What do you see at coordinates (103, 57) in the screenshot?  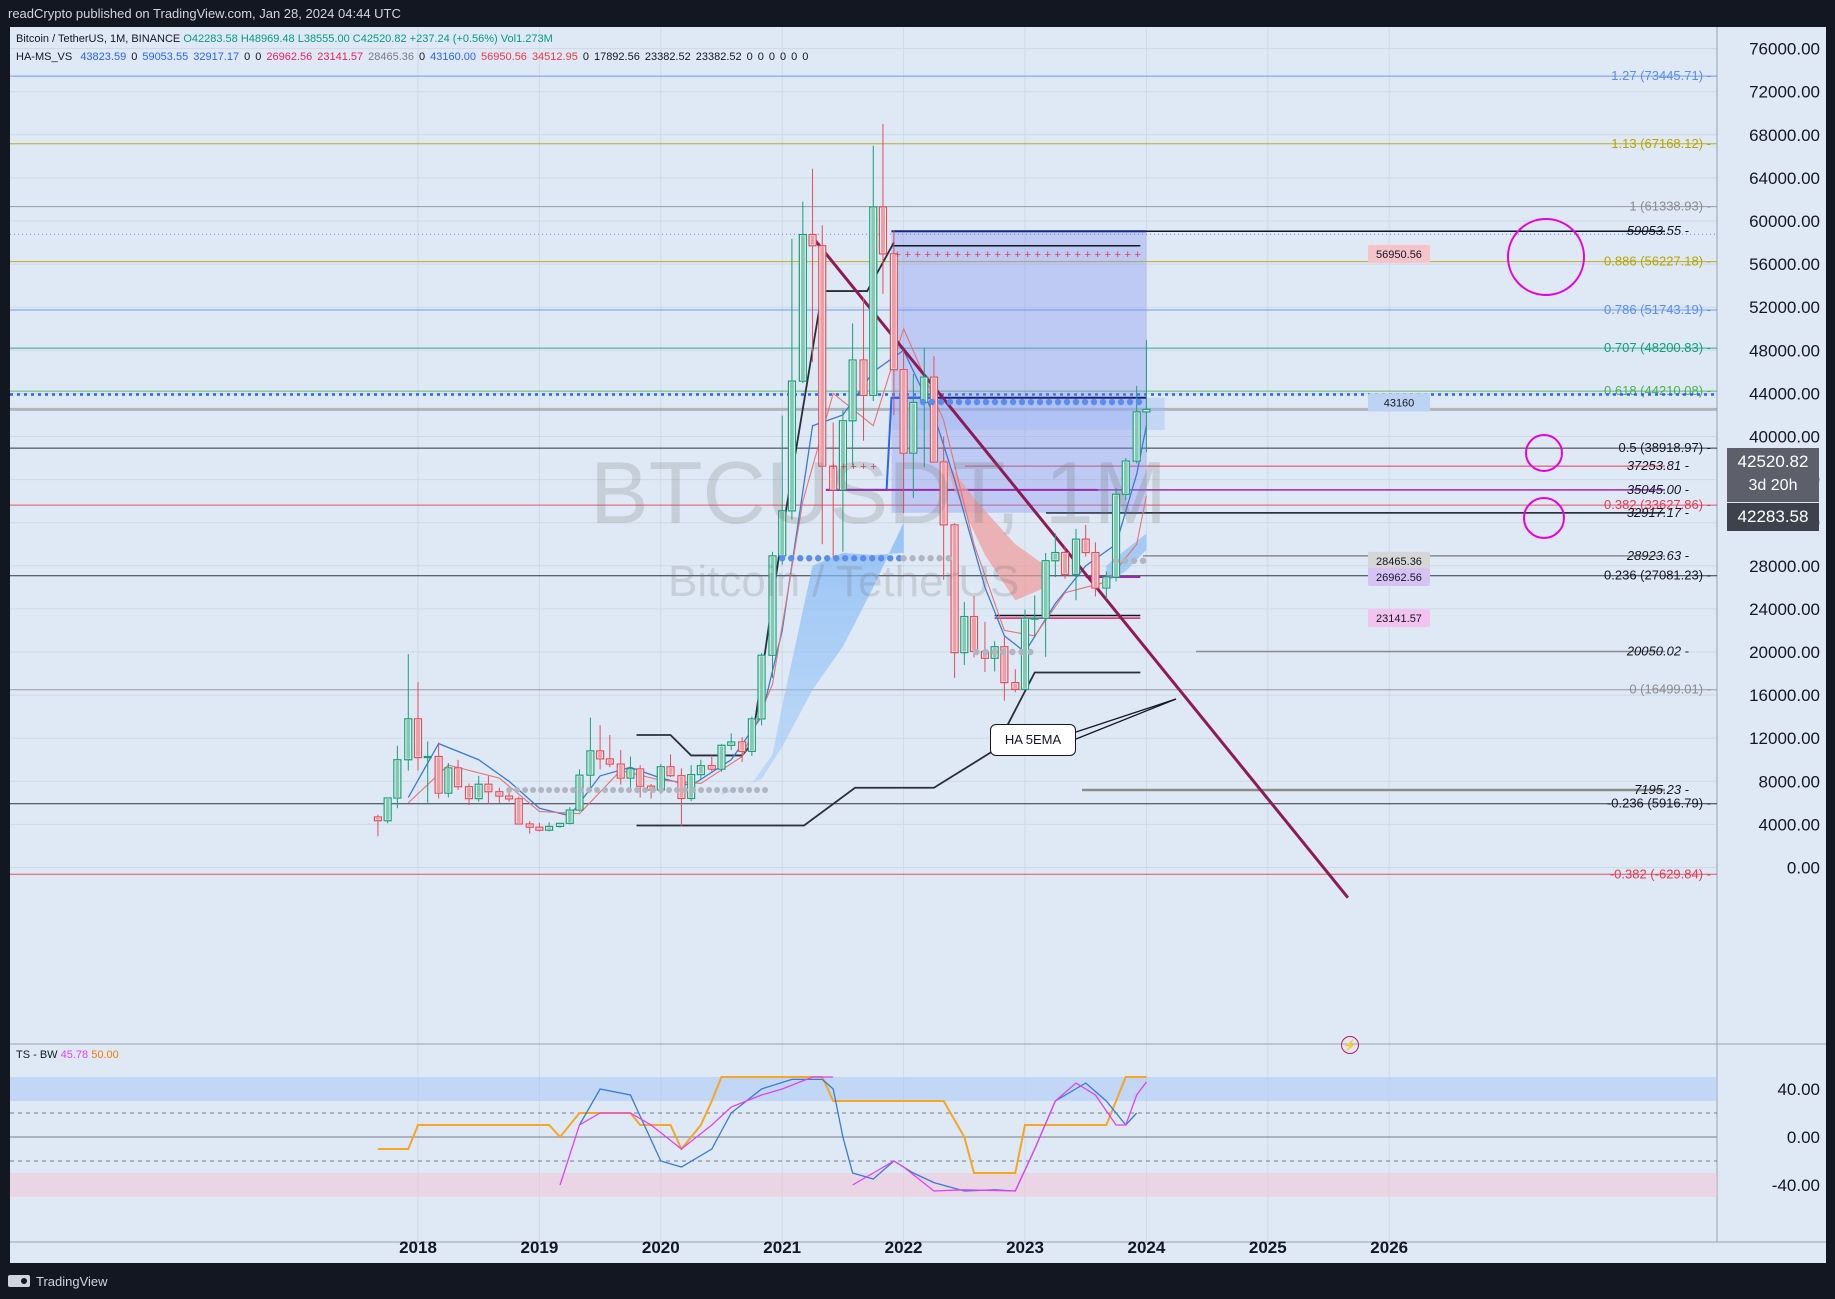 I see `indicator-value: 43823.59` at bounding box center [103, 57].